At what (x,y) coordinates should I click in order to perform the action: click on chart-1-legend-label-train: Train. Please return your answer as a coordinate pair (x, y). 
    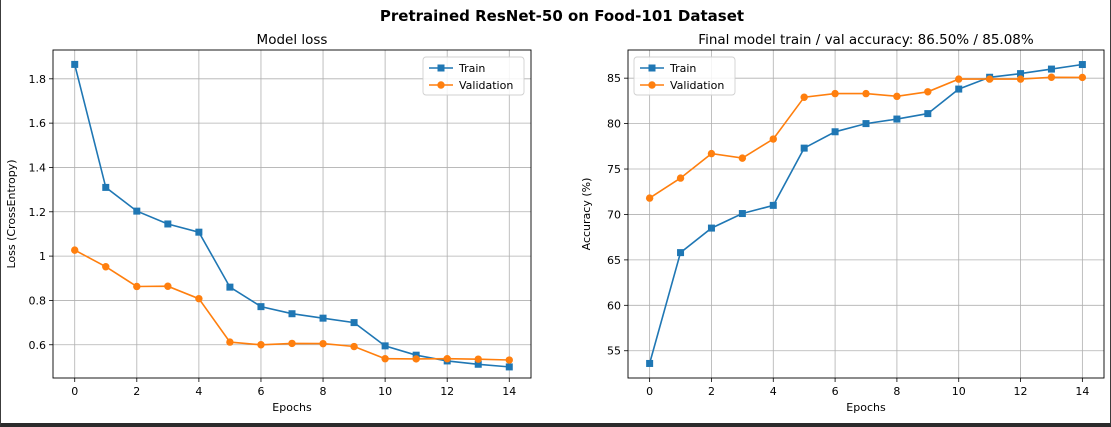
    Looking at the image, I should click on (471, 68).